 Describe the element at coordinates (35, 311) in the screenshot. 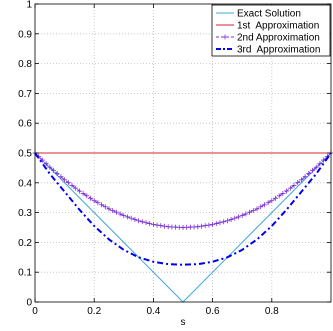

I see `x-tick-label: 0` at that location.